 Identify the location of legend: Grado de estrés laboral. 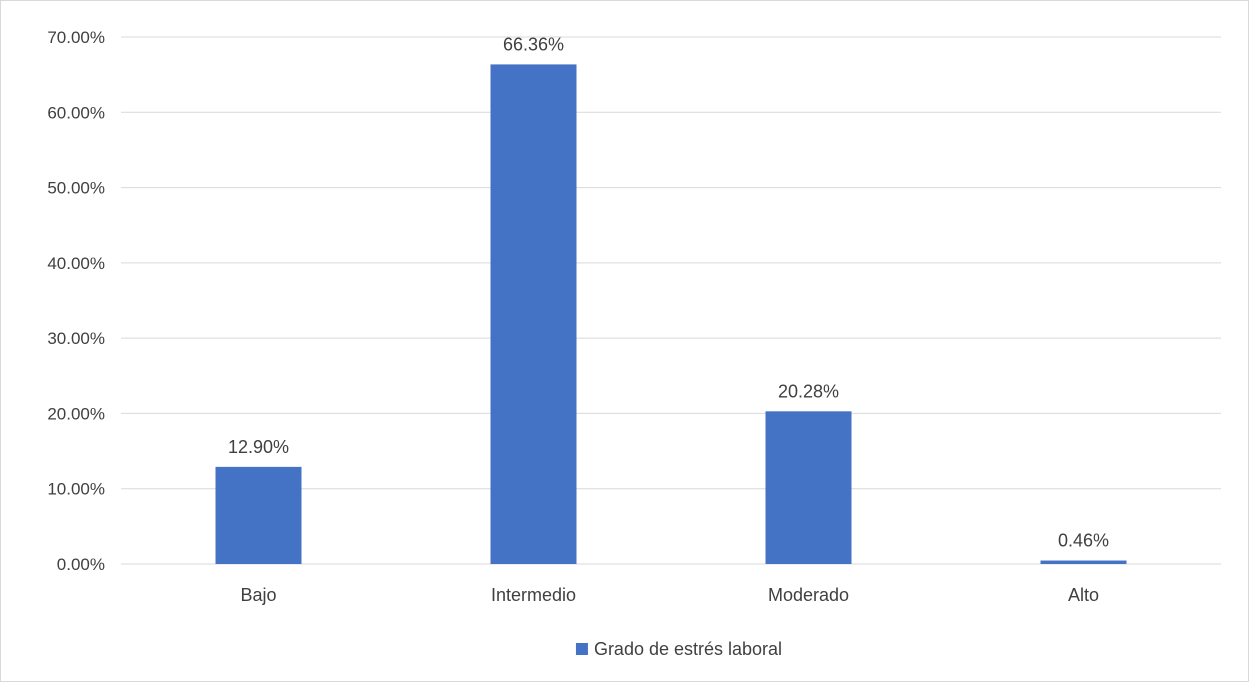
(678, 649).